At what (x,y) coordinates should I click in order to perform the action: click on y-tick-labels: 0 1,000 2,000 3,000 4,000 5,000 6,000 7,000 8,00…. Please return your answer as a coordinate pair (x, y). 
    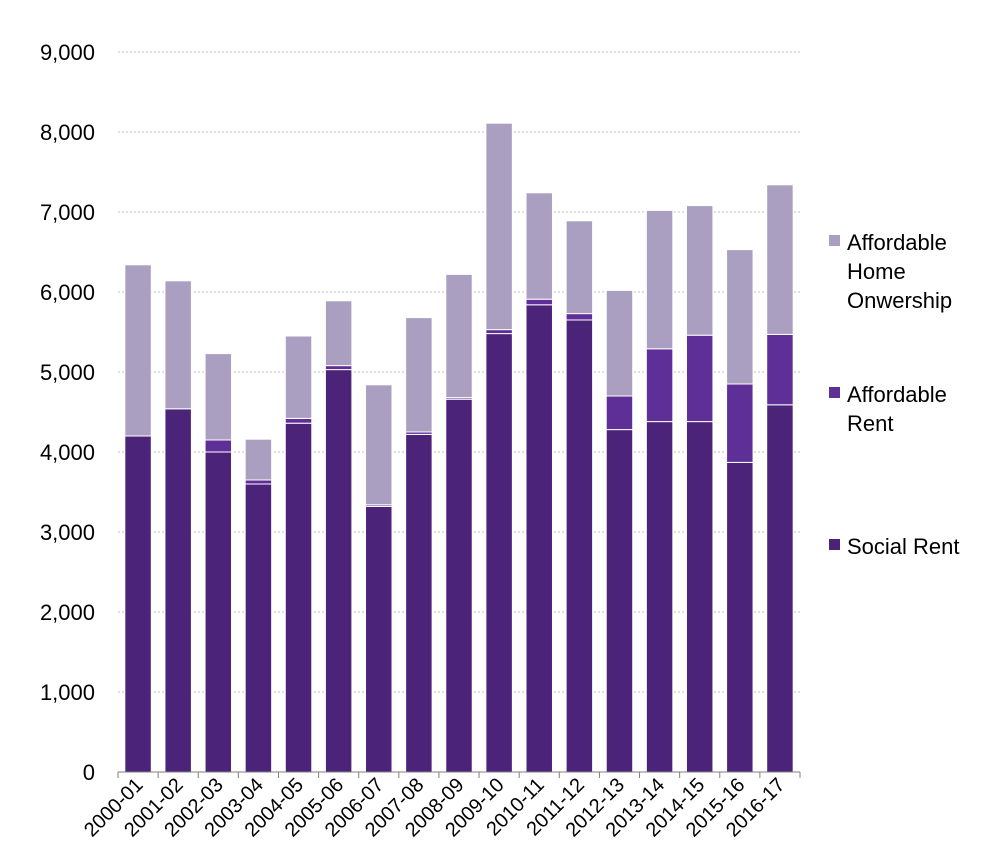
    Looking at the image, I should click on (67, 412).